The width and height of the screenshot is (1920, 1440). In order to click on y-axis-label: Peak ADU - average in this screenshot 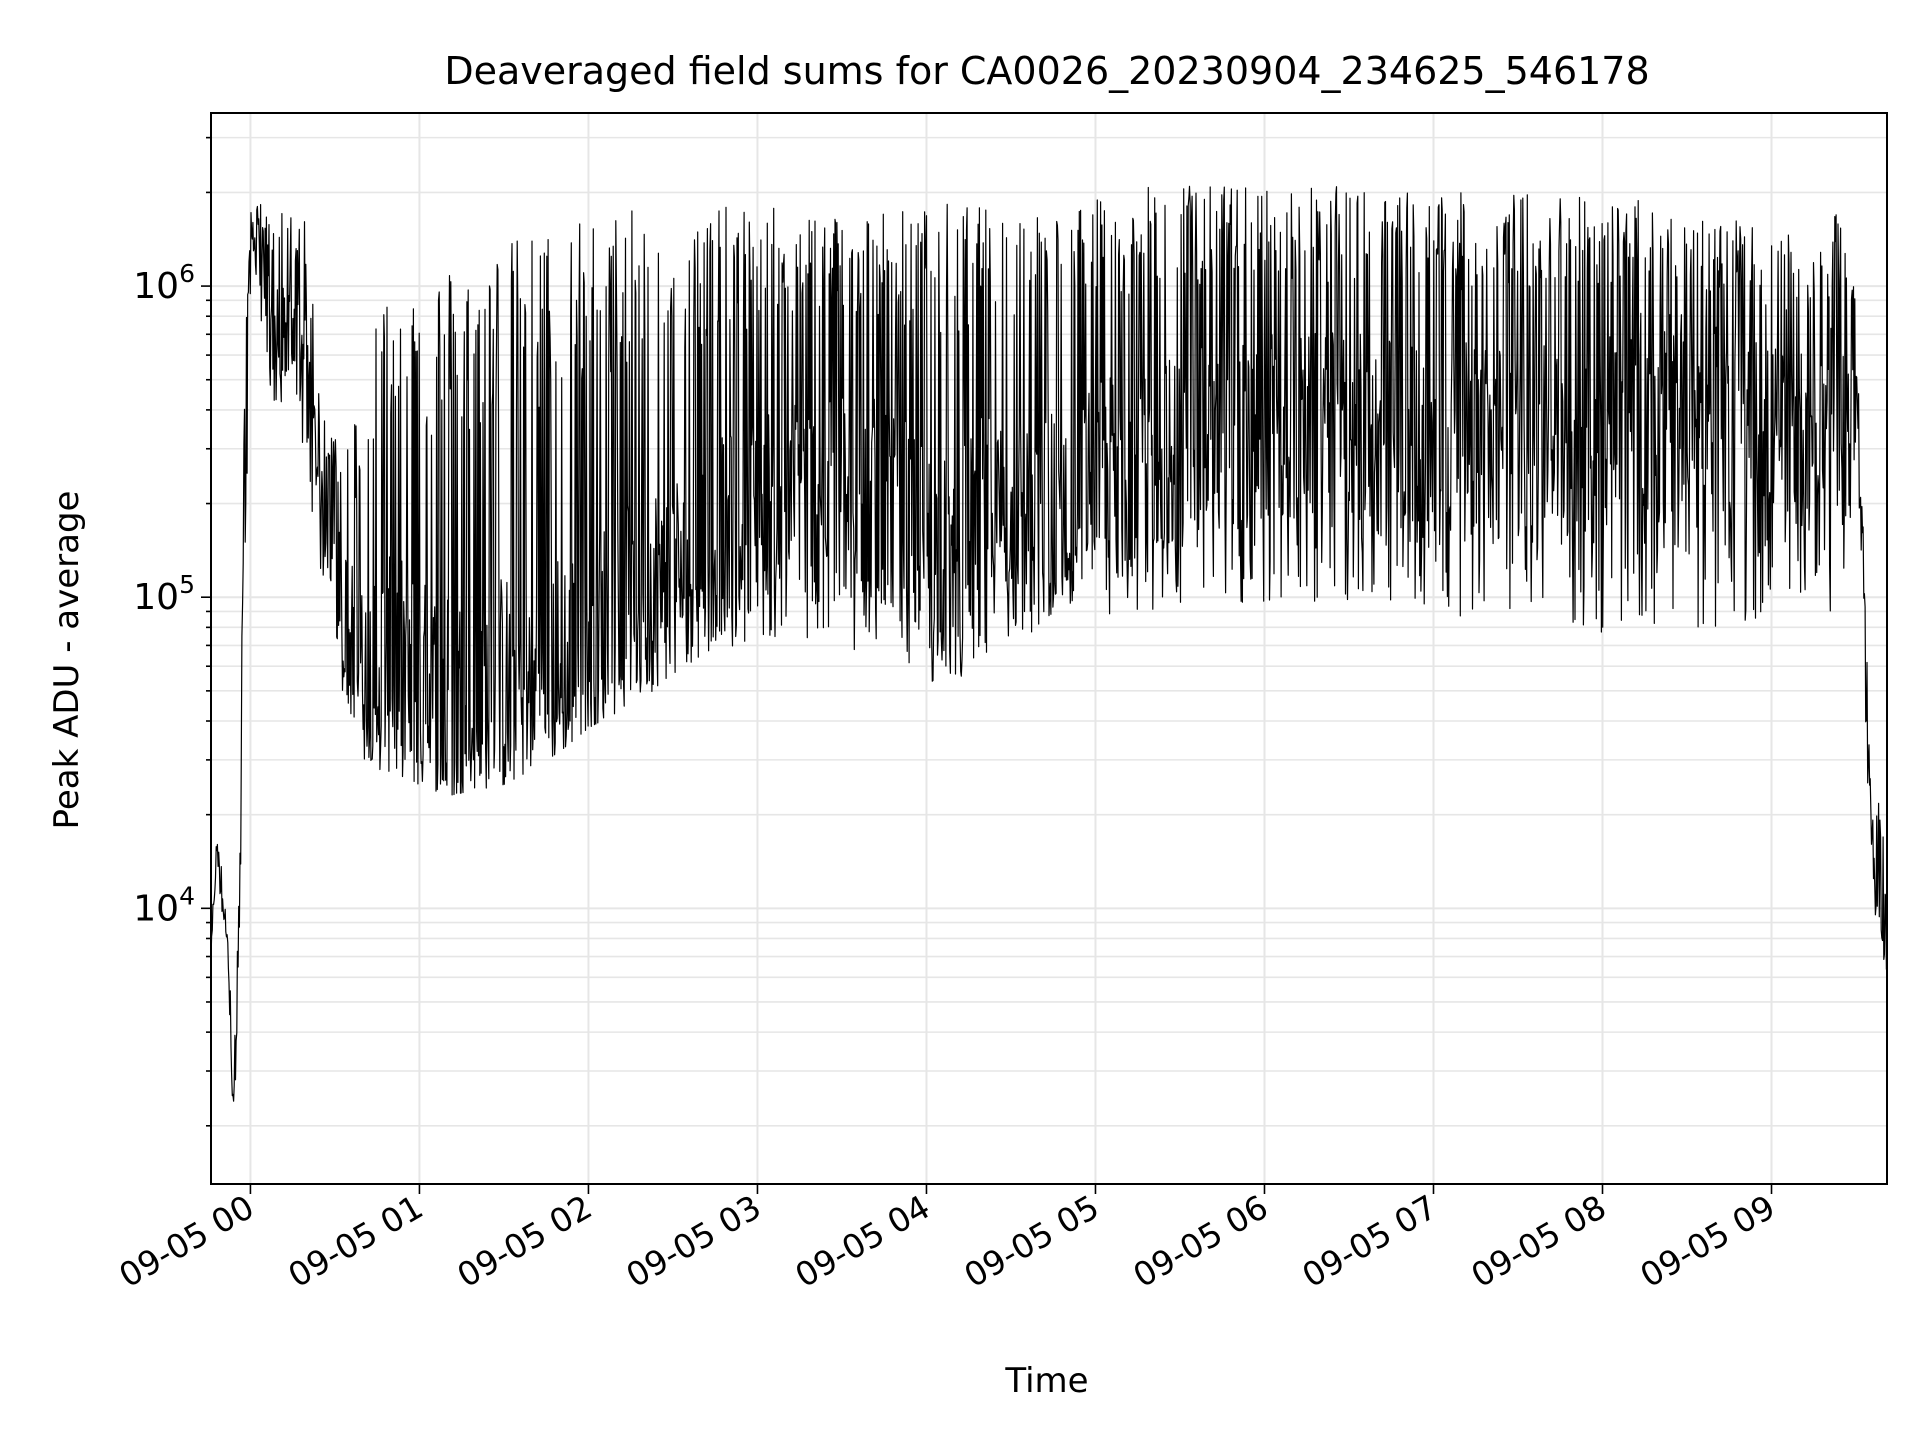, I will do `click(67, 660)`.